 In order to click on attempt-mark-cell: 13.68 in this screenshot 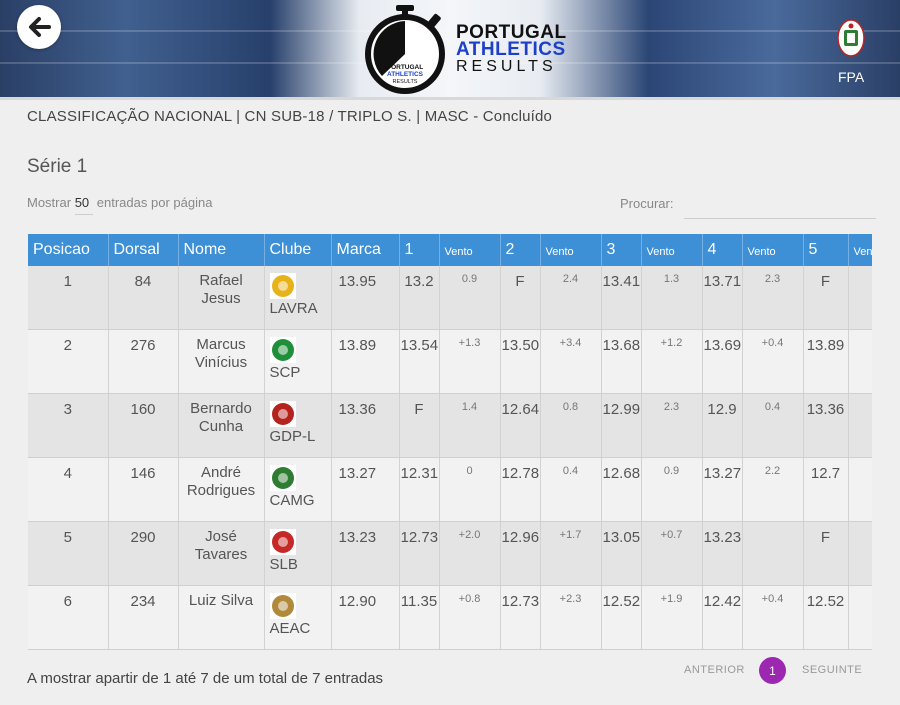, I will do `click(621, 361)`.